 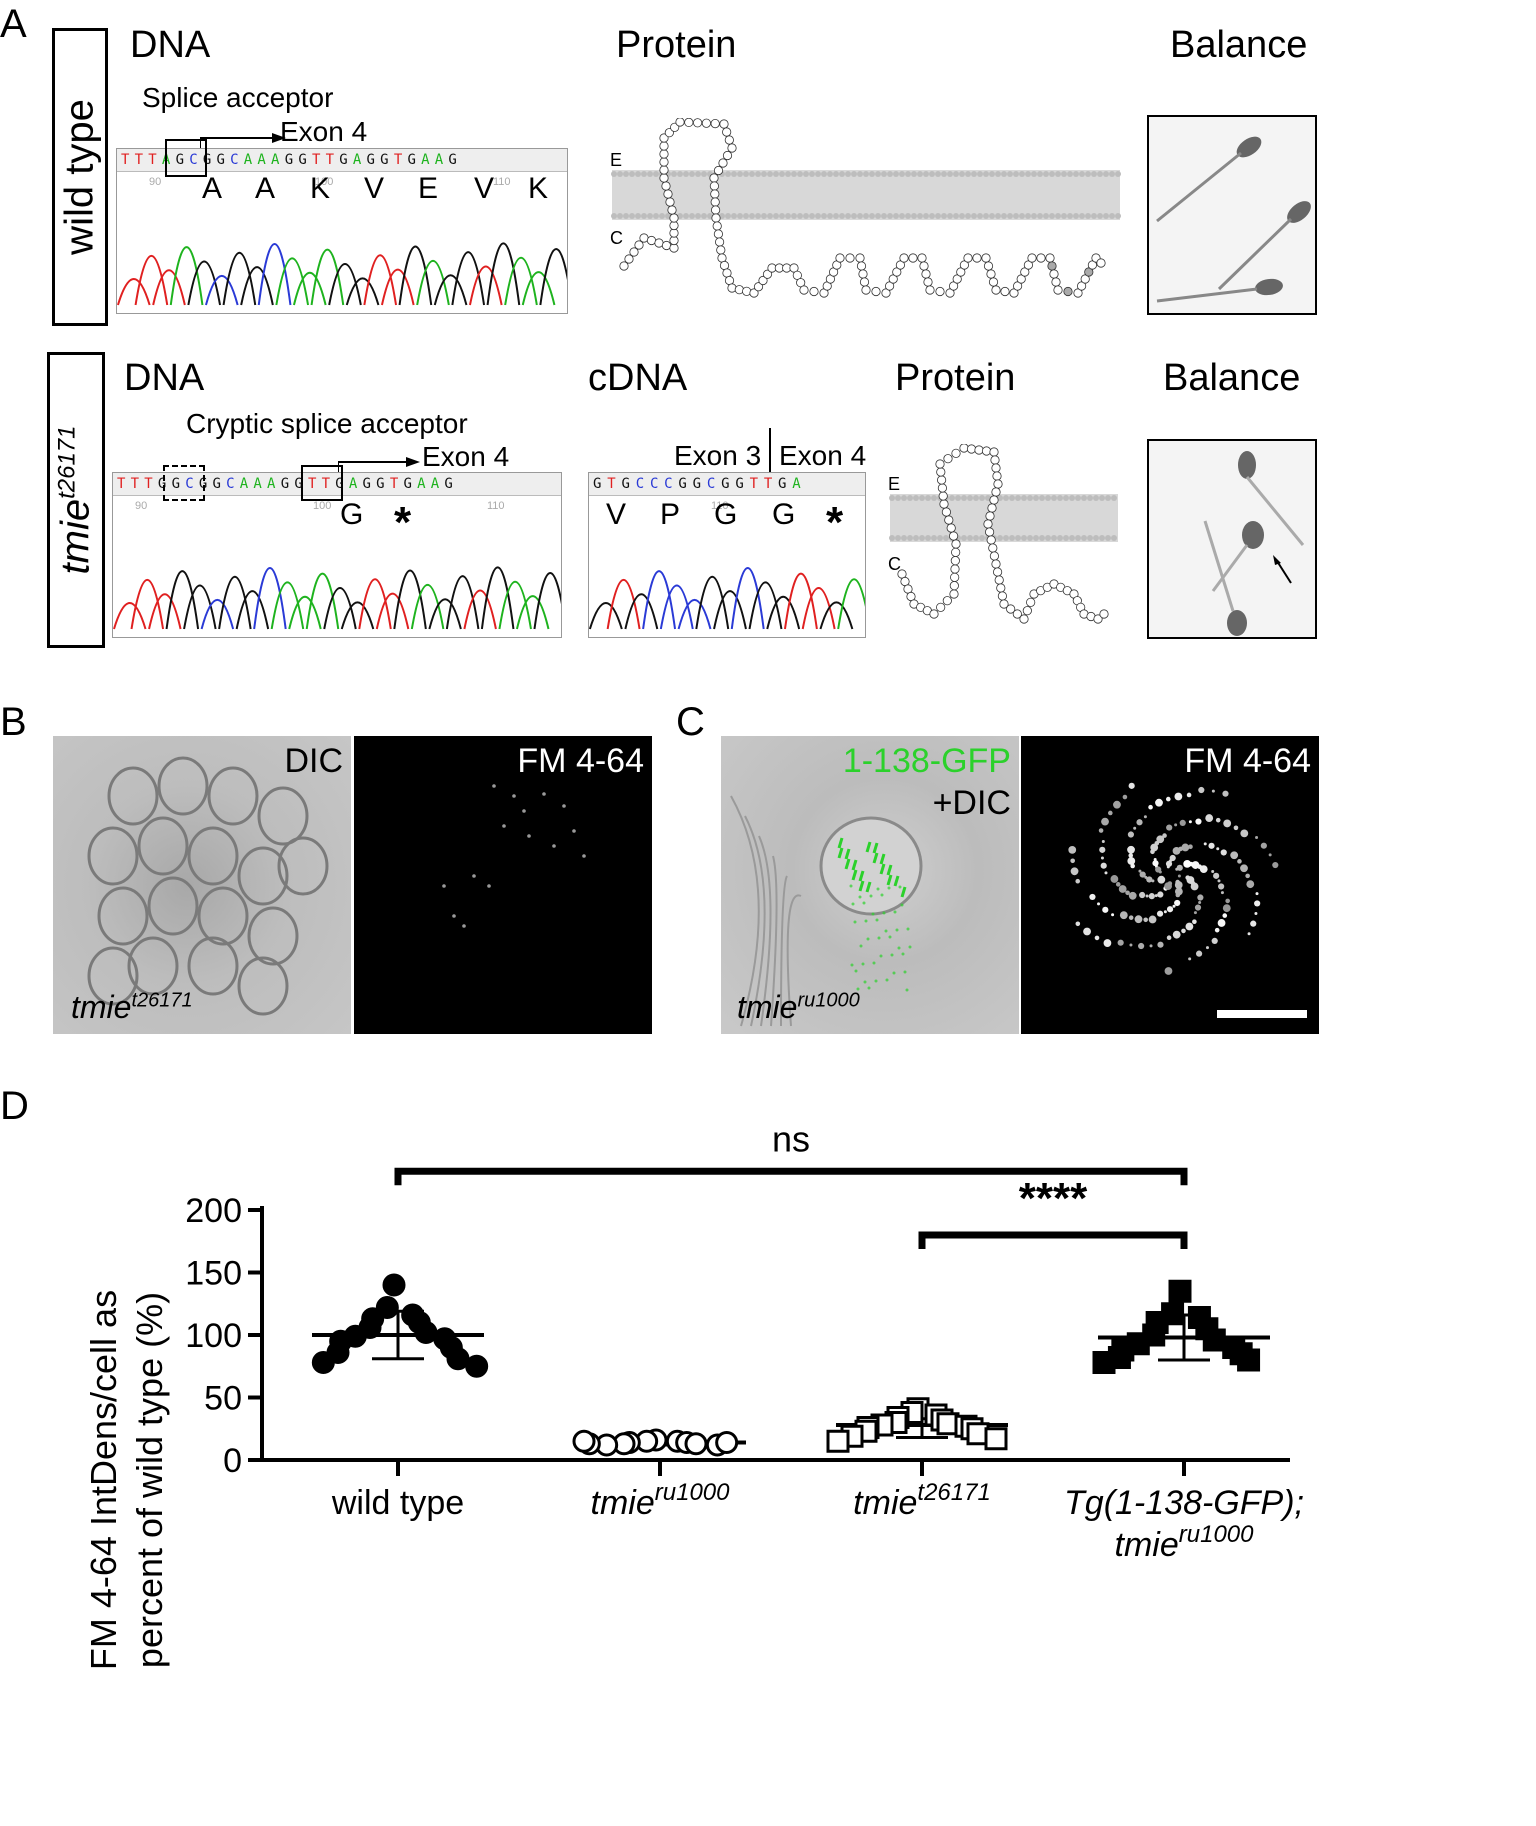 I want to click on cdna-trace-svg: 110, so click(x=727, y=565).